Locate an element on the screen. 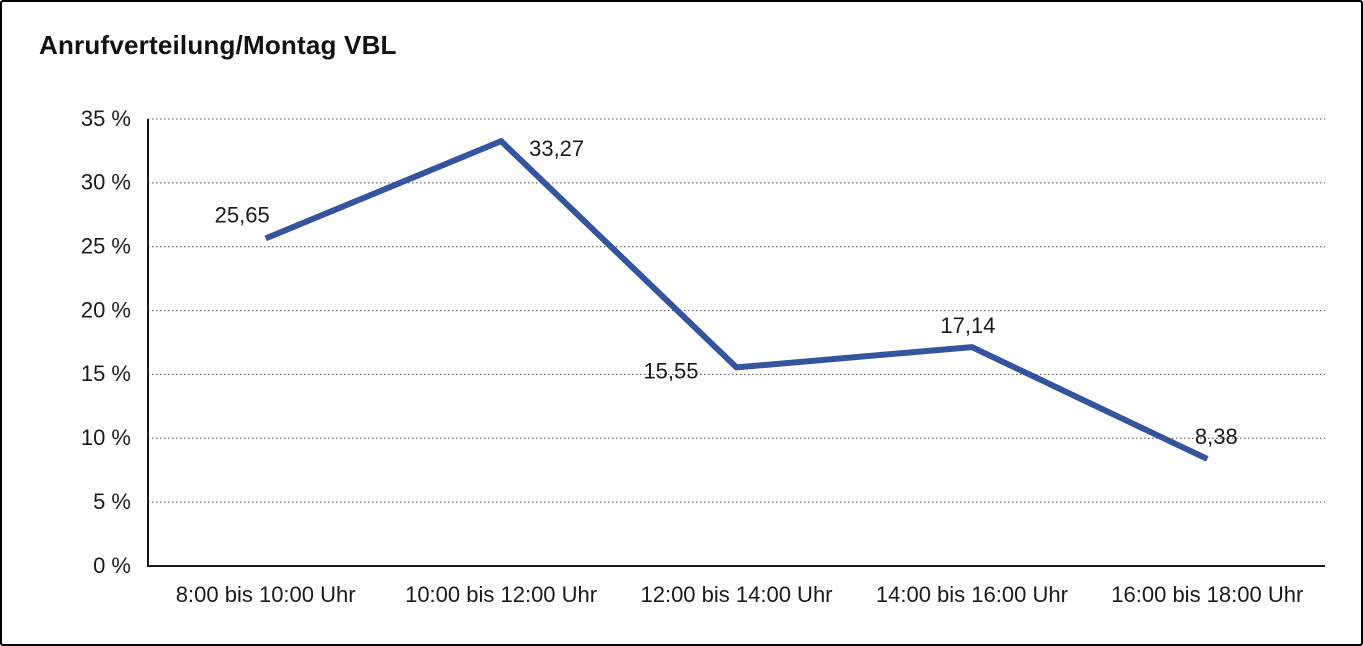  x-axis-category-label: 12:00 bis 14:00 Uhr is located at coordinates (736, 594).